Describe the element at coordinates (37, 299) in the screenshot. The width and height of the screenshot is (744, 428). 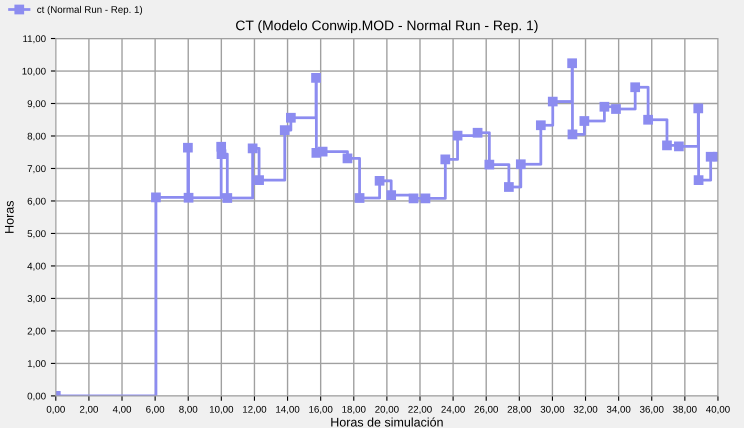
I see `y-tick-label: 3,00` at that location.